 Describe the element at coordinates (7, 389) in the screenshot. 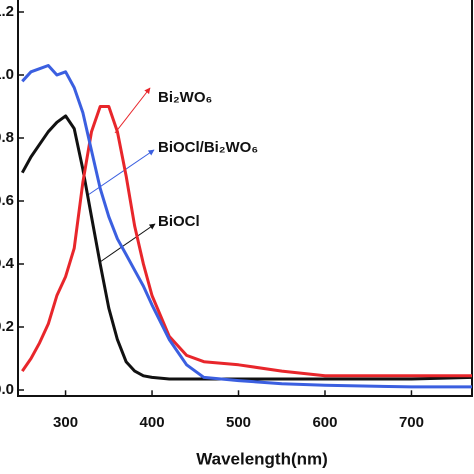

I see `y-tick-label: 0.0` at that location.